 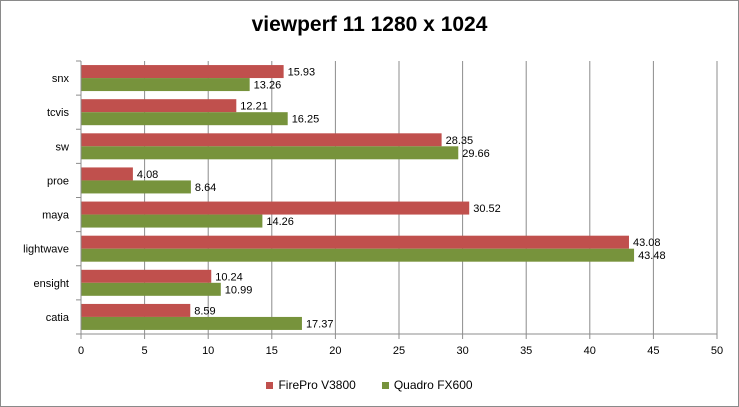 I want to click on y-category-label: maya, so click(x=56, y=216).